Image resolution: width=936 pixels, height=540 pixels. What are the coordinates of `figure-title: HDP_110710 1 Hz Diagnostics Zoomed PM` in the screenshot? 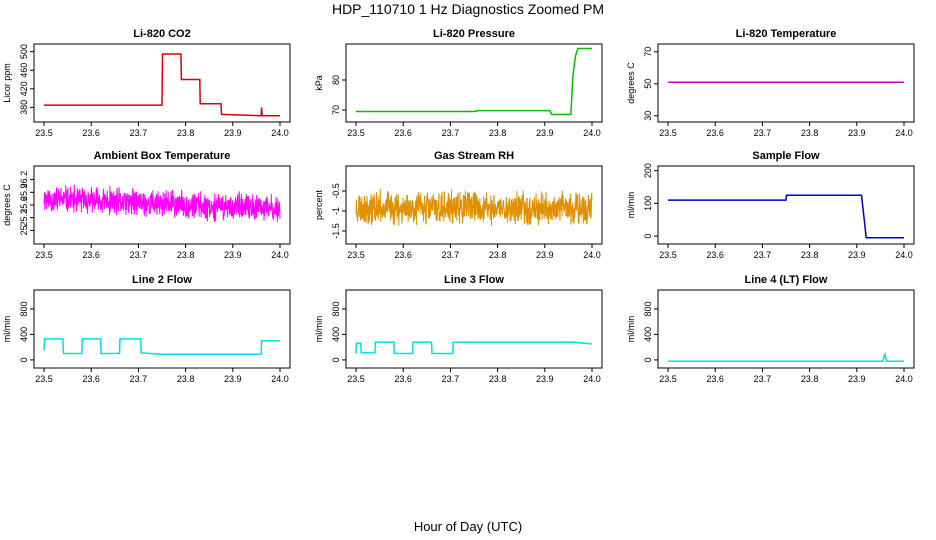 It's located at (468, 9).